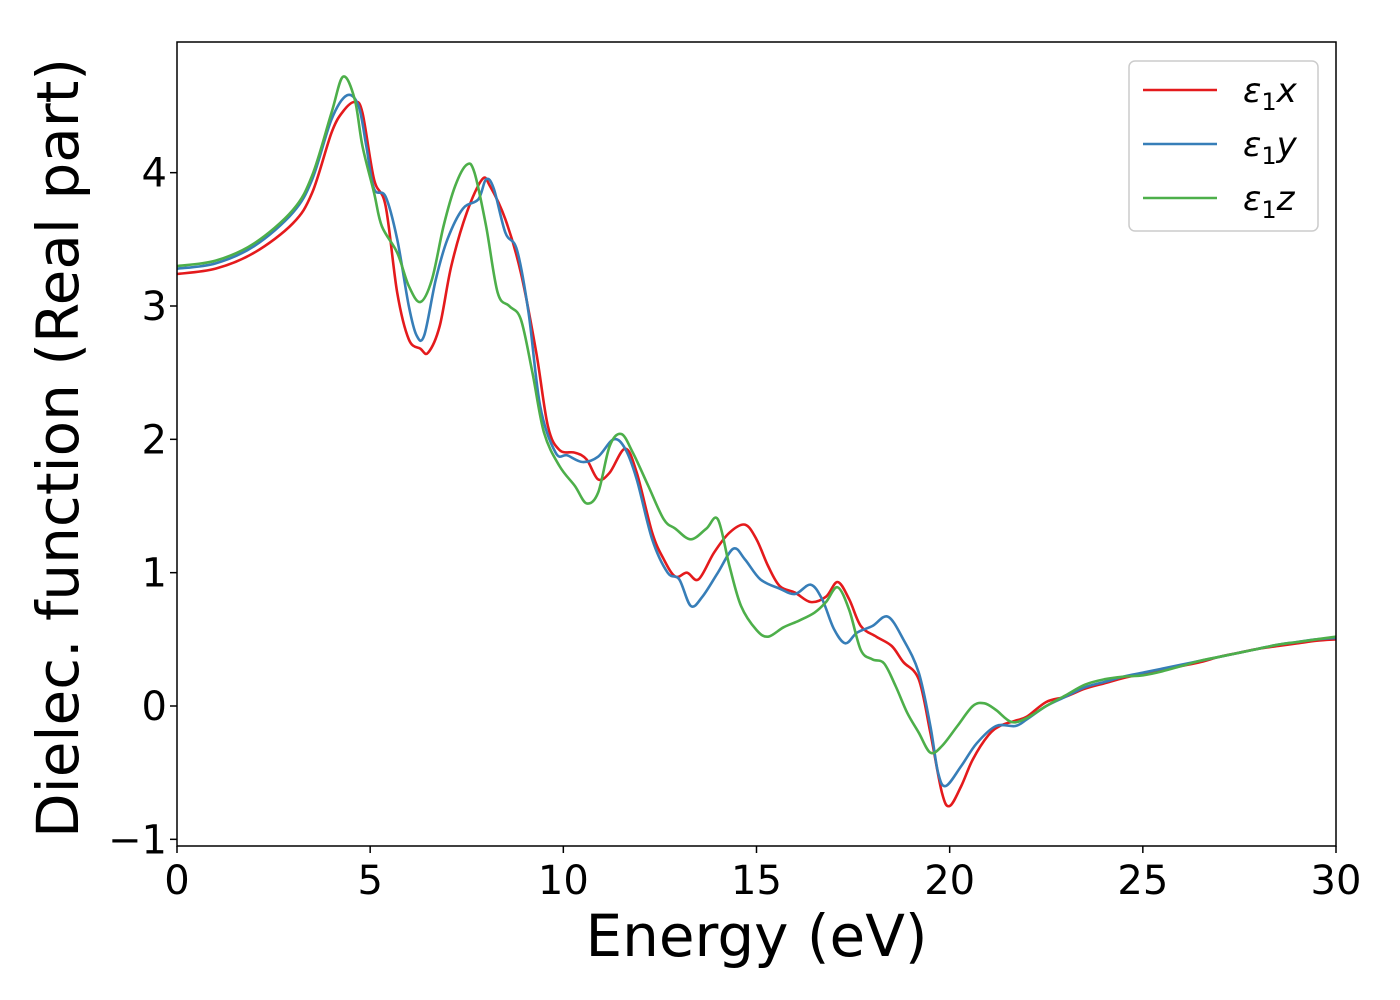 The width and height of the screenshot is (1400, 1000). What do you see at coordinates (154, 574) in the screenshot?
I see `y-tick-label: 1` at bounding box center [154, 574].